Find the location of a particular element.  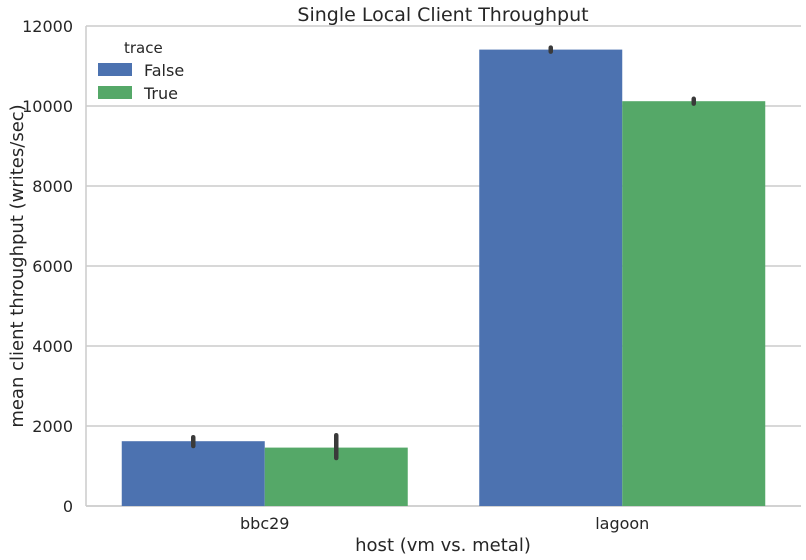

legend-label-true: True is located at coordinates (160, 93).